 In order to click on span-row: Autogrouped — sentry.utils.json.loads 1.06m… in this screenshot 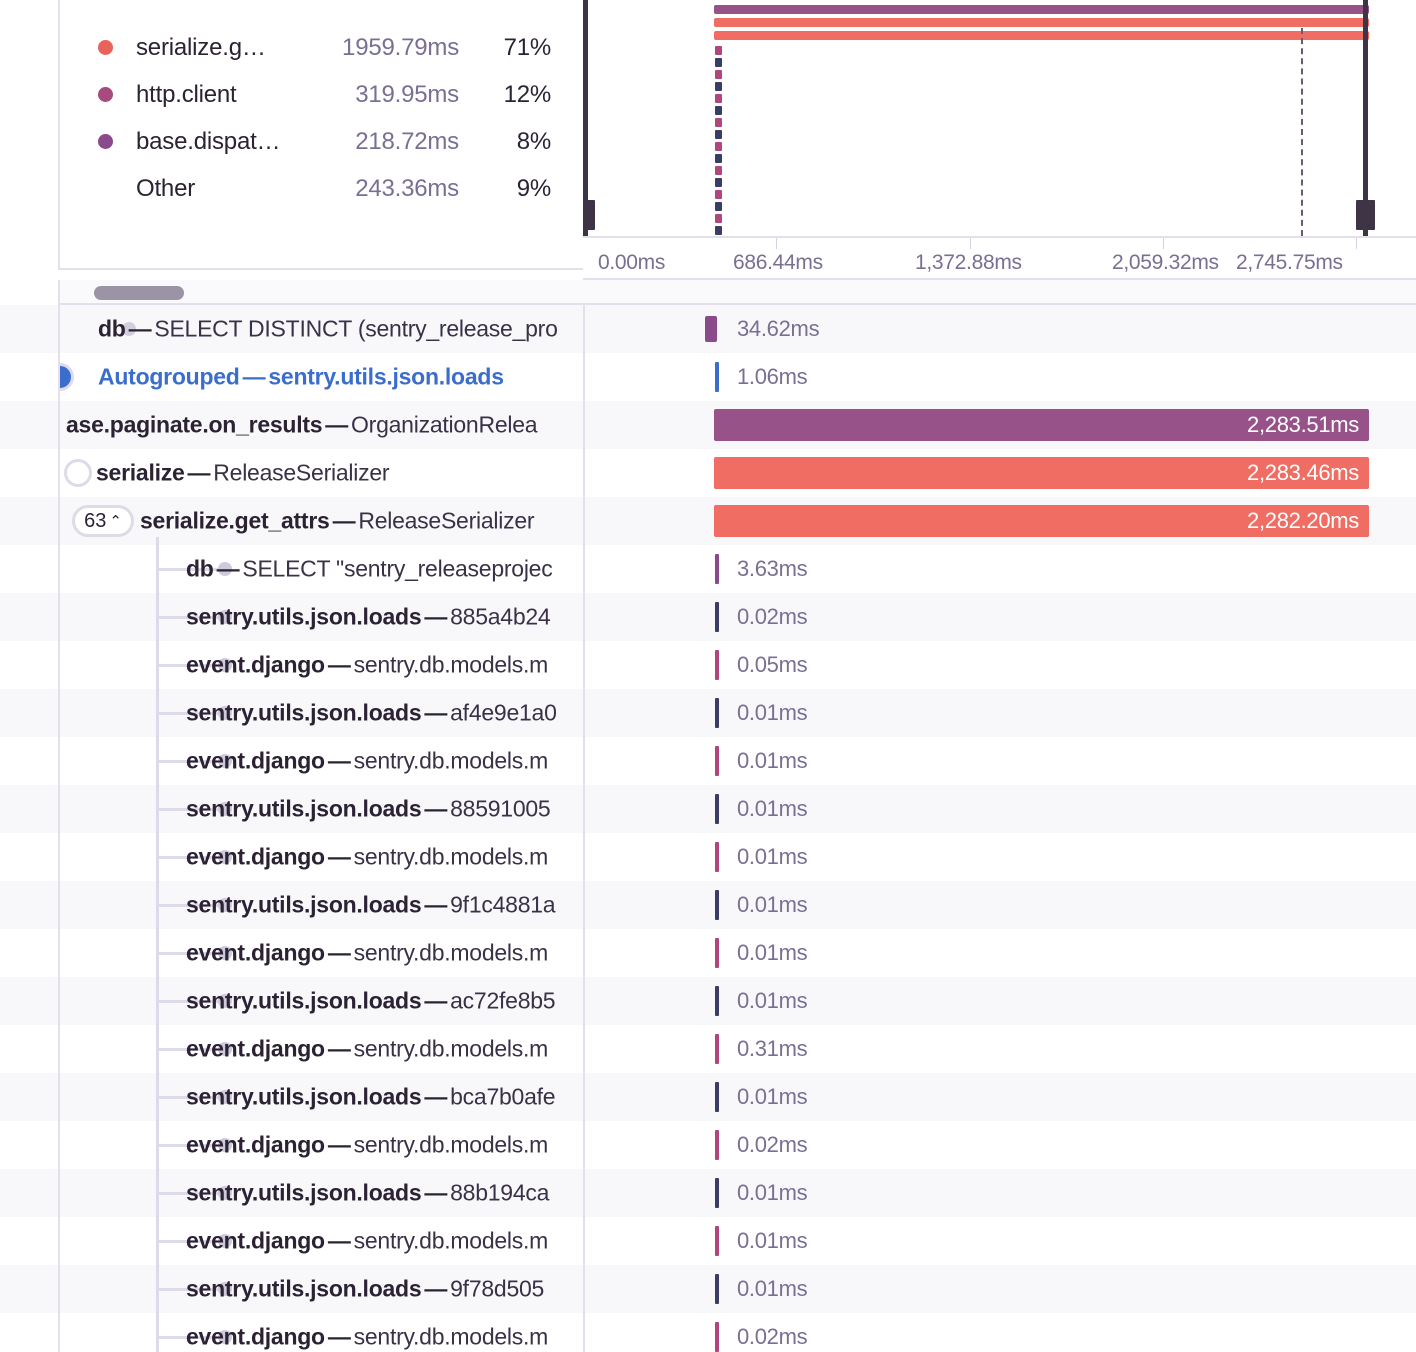, I will do `click(708, 377)`.